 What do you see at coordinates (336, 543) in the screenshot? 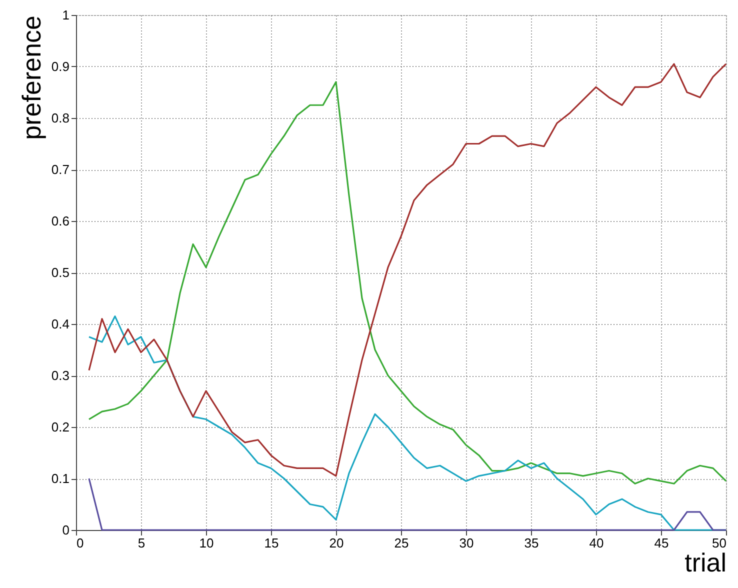
I see `x-tick-label: 20` at bounding box center [336, 543].